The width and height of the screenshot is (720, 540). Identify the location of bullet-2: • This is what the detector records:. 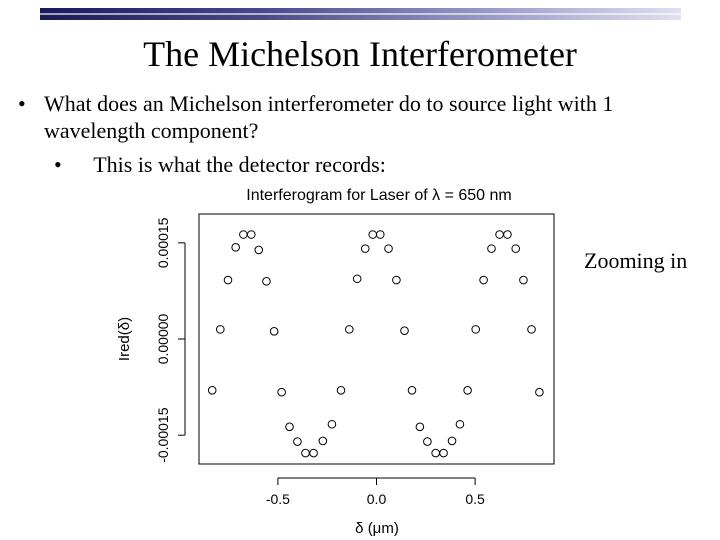
(220, 165).